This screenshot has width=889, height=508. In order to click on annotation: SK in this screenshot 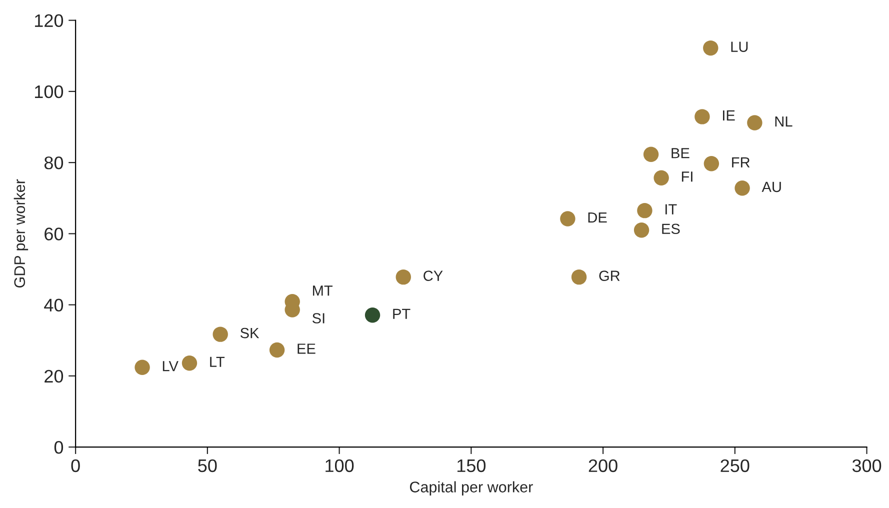, I will do `click(250, 333)`.